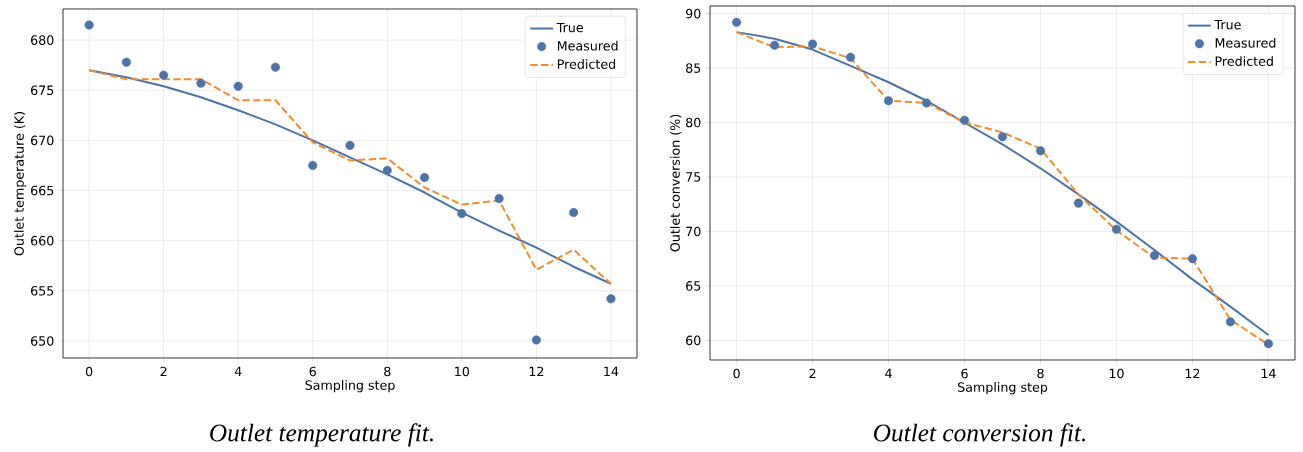 The height and width of the screenshot is (452, 1303). I want to click on y-tick-label: 665, so click(42, 190).